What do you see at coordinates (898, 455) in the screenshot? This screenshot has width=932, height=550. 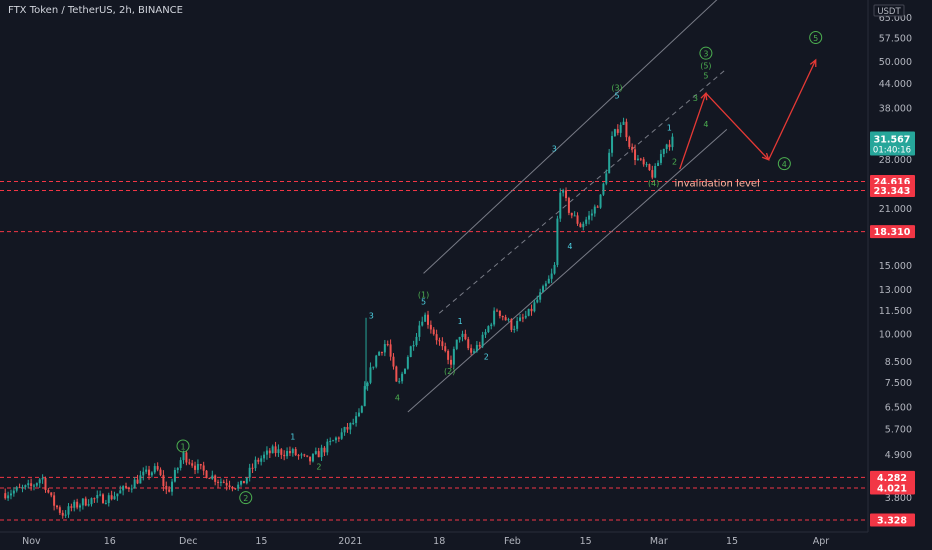 I see `price-tick: 4.900` at bounding box center [898, 455].